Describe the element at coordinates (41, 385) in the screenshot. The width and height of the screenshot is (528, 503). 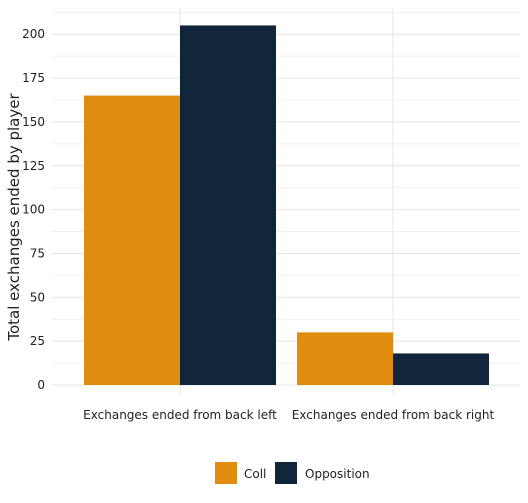
I see `y-tick-label: 0` at that location.